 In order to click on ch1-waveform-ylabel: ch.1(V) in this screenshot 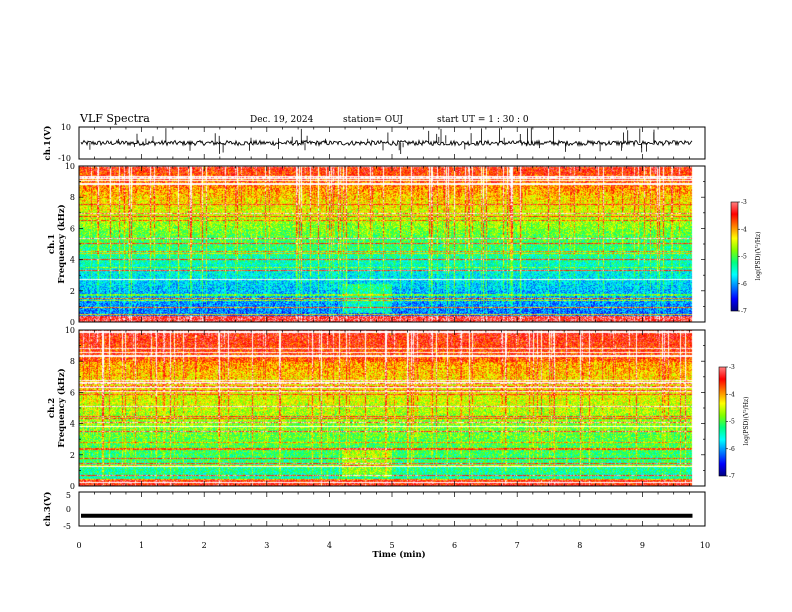, I will do `click(47, 143)`.